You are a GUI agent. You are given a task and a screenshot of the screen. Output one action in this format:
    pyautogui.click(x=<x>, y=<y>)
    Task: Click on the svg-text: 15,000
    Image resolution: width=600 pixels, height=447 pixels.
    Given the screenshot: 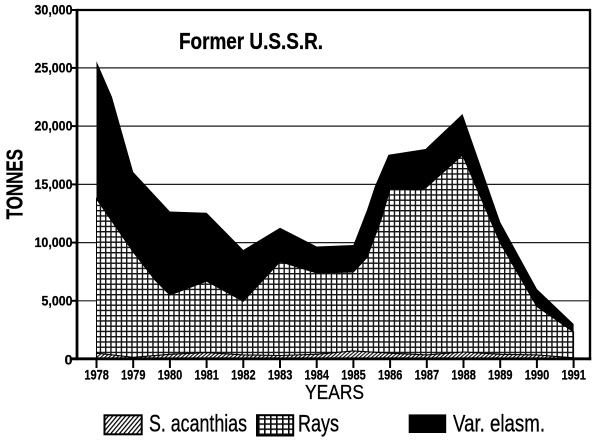 What is the action you would take?
    pyautogui.click(x=54, y=184)
    